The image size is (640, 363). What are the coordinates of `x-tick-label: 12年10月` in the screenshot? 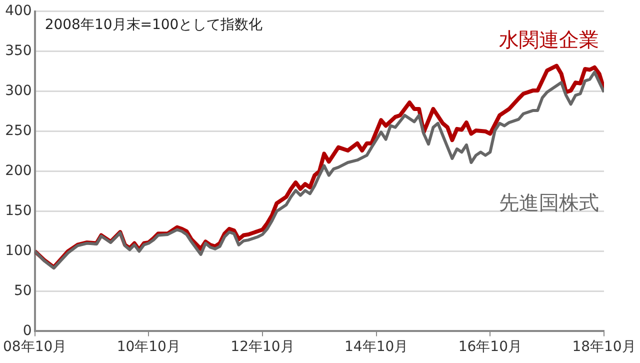 It's located at (262, 347).